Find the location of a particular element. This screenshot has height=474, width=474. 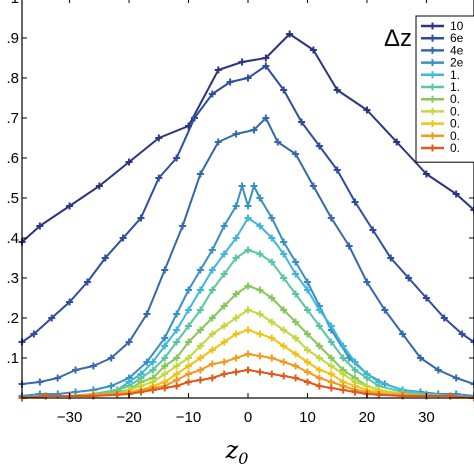

legend-box is located at coordinates (444, 89).